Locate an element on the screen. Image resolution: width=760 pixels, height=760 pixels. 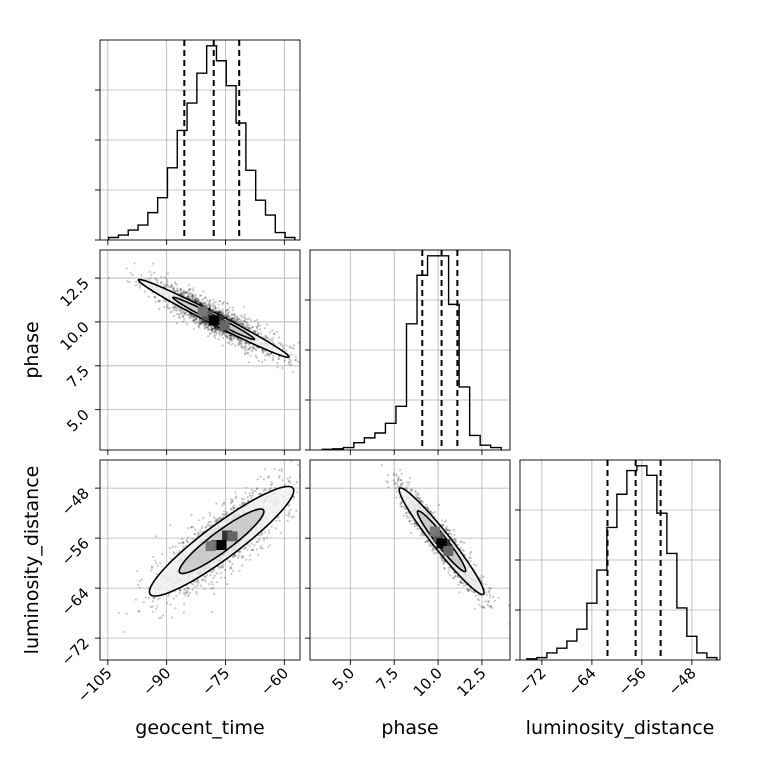
histogram-phase is located at coordinates (411, 352).